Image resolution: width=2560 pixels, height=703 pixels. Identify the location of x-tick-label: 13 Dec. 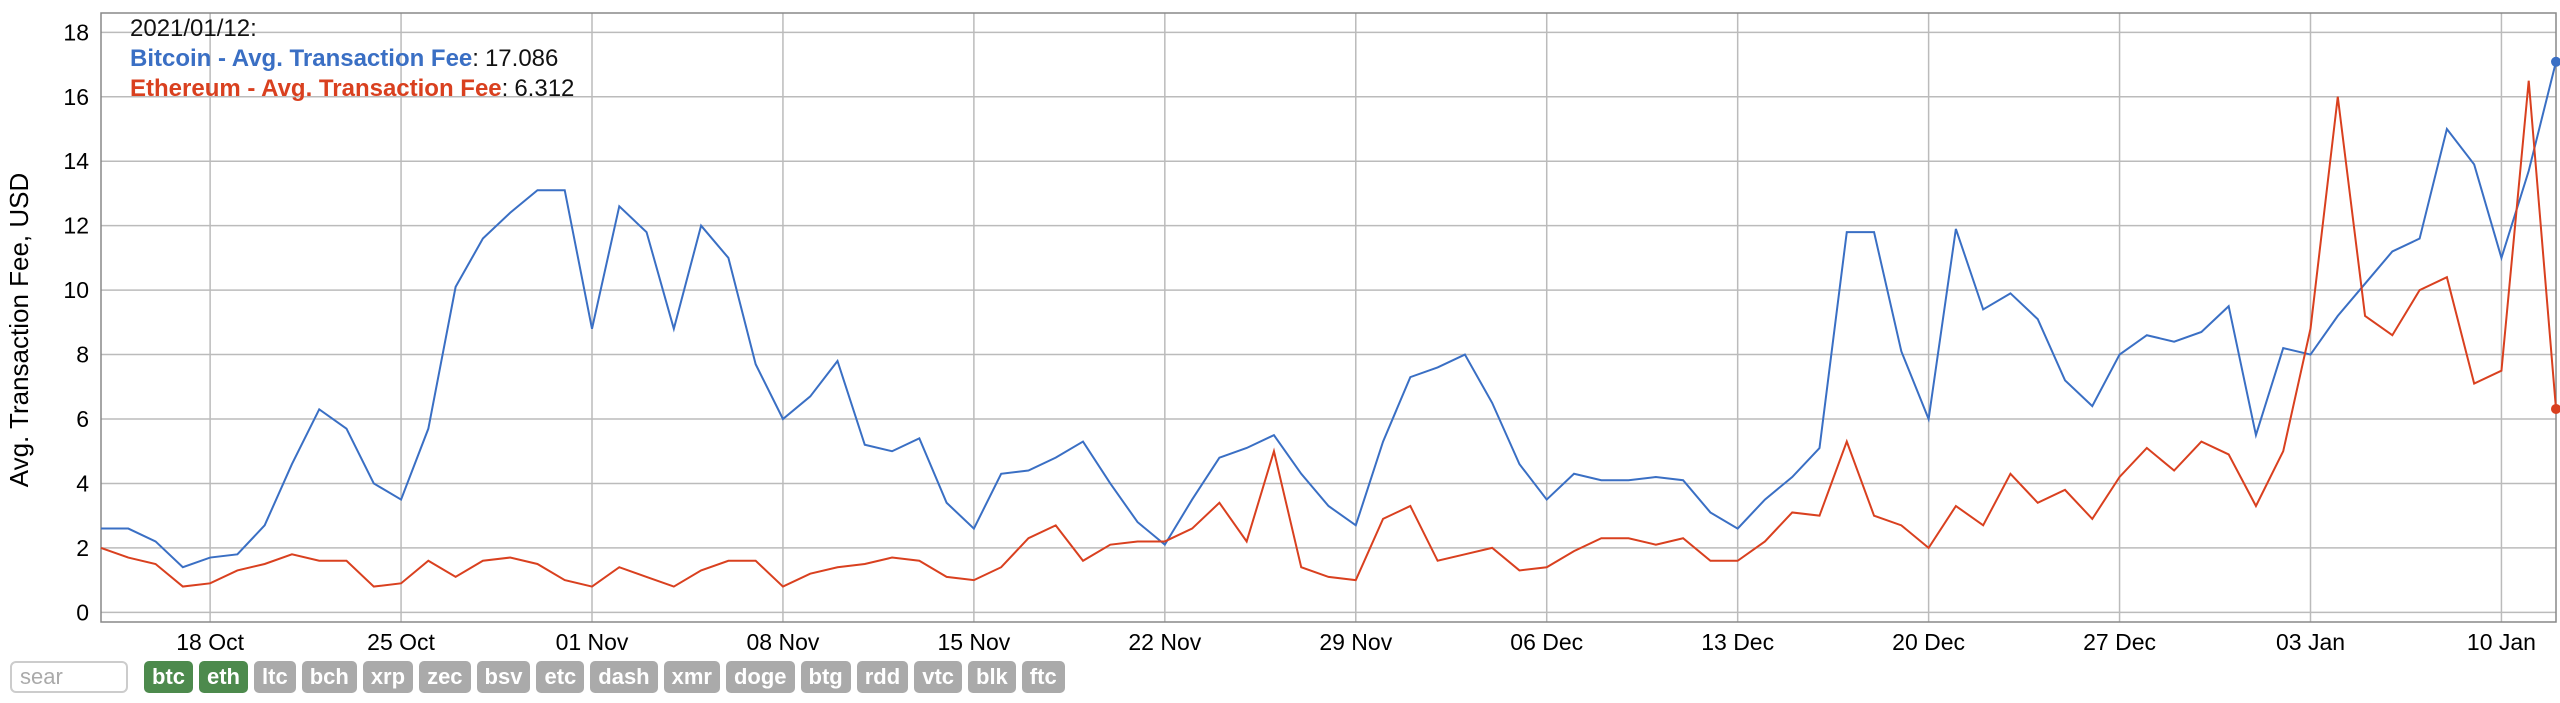
(1737, 642).